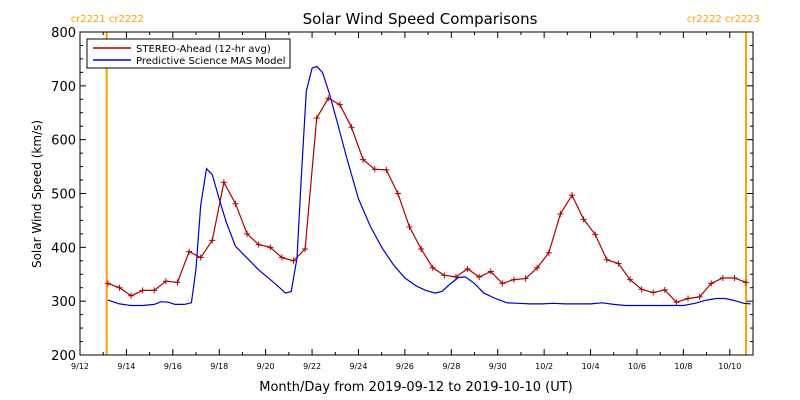 This screenshot has height=400, width=800. Describe the element at coordinates (451, 366) in the screenshot. I see `x-tick-label: 9/28` at that location.